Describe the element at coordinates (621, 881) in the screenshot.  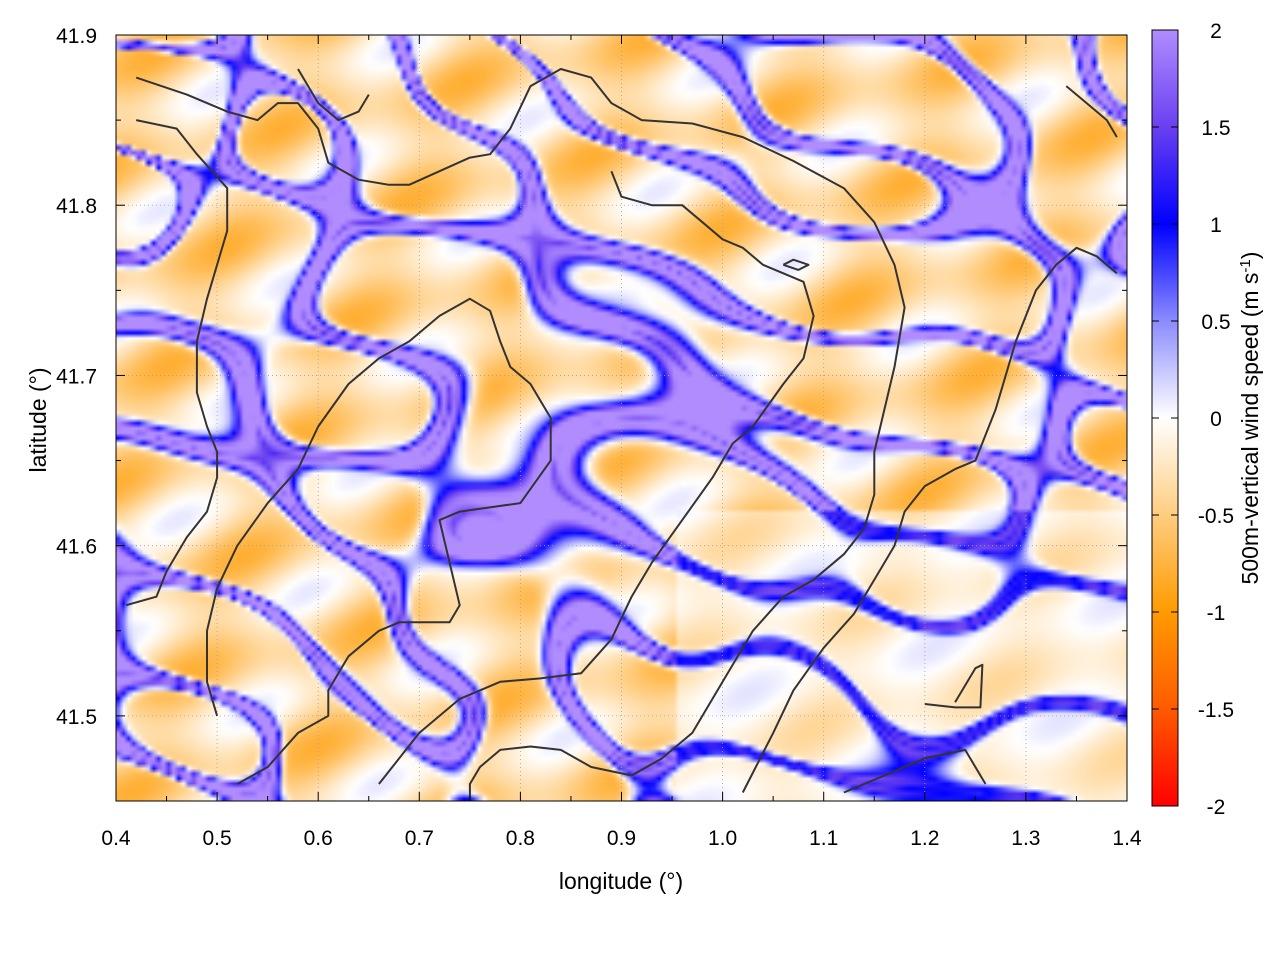
I see `x-axis-title: longitude (°)` at that location.